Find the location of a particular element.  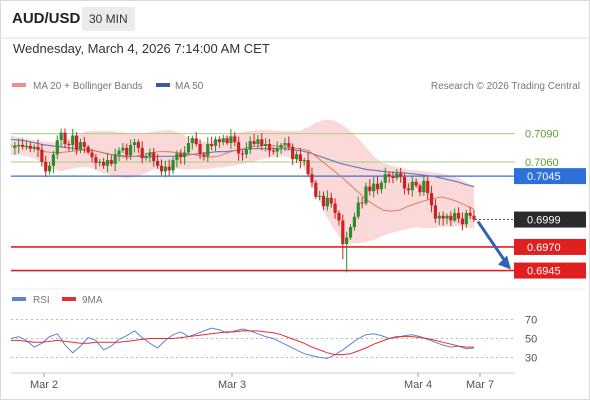

ma20-legend-swatch is located at coordinates (19, 85).